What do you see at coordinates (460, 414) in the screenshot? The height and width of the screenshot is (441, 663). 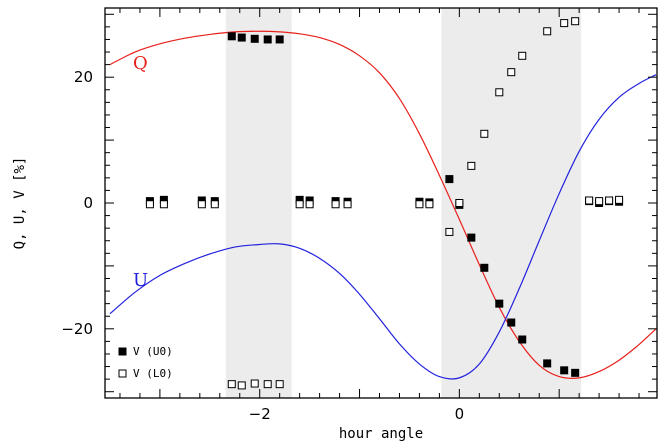 I see `x-tick-label: 0` at bounding box center [460, 414].